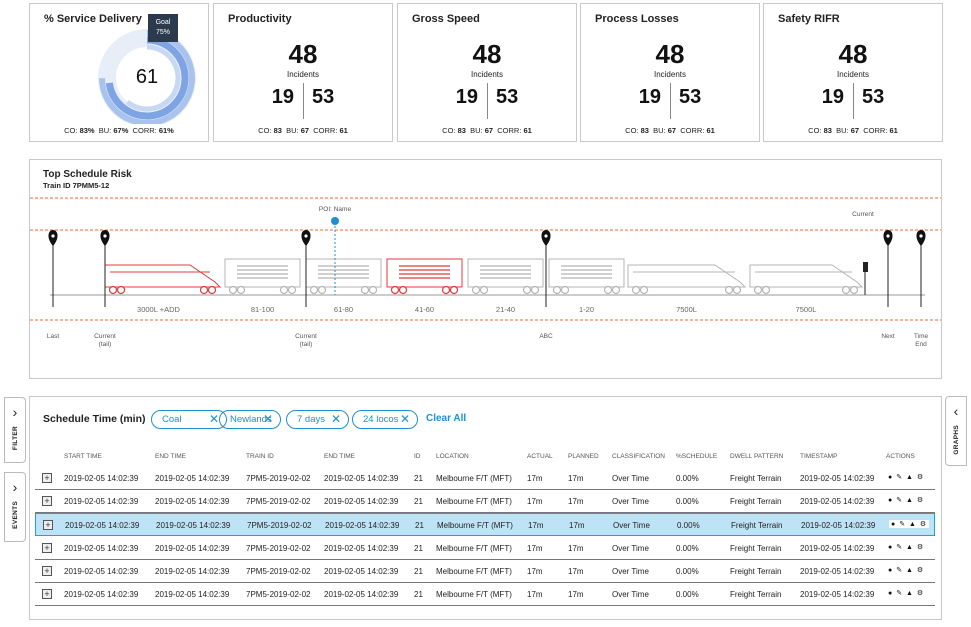  I want to click on events-tab: › EVENTS, so click(15, 507).